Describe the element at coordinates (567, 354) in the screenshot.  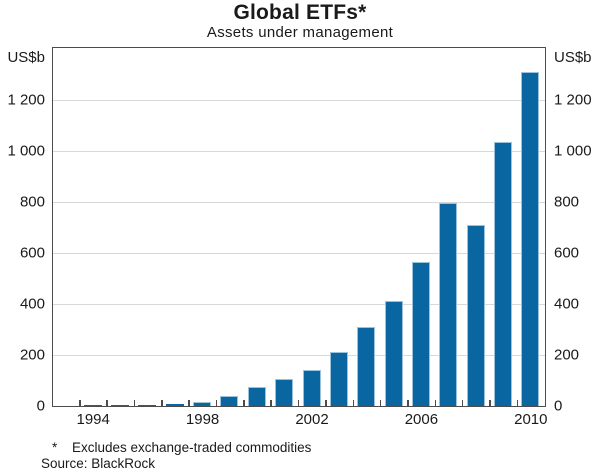
I see `y-tick-label-right-200: 200` at that location.